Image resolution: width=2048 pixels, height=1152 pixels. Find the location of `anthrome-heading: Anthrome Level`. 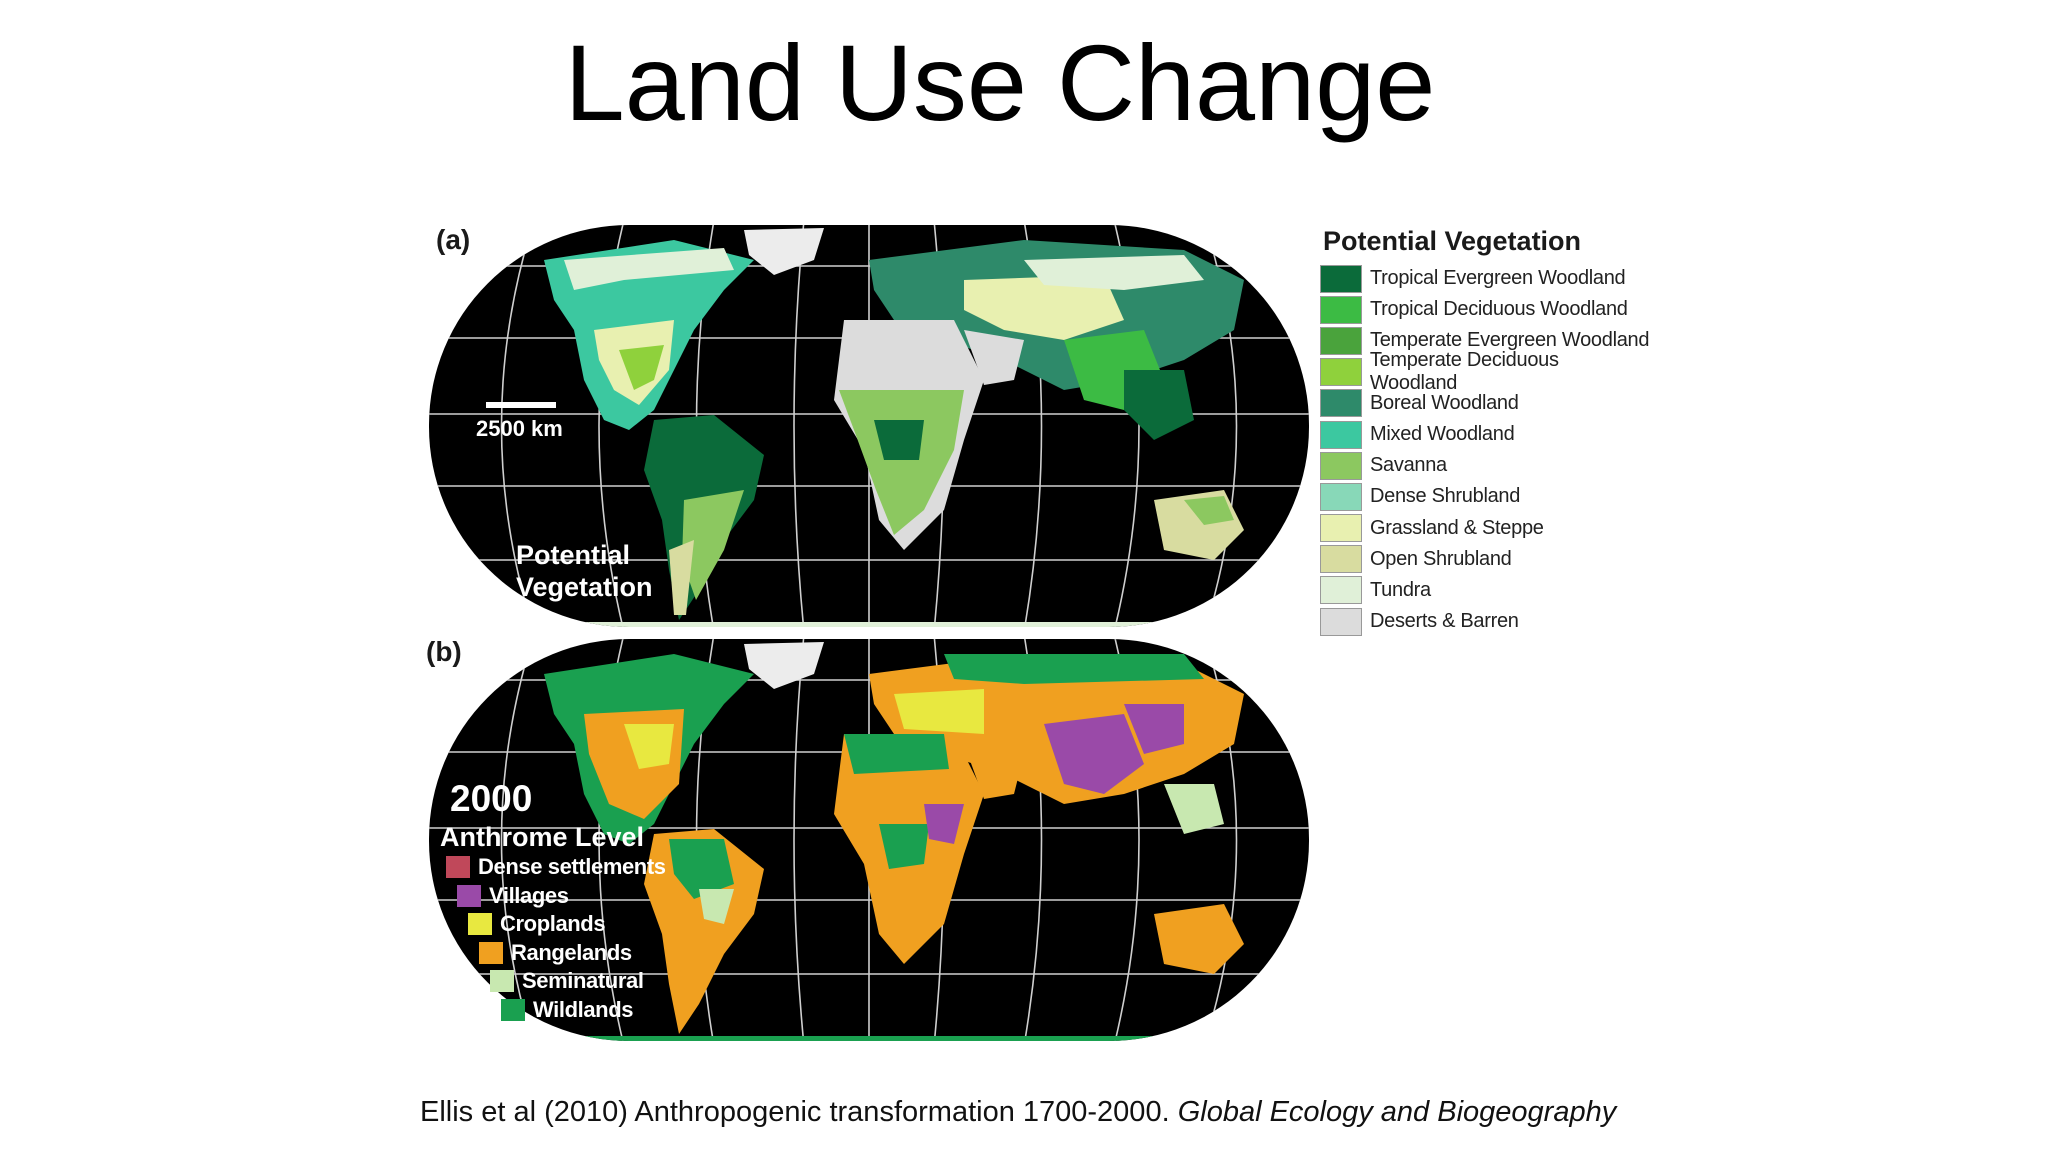

anthrome-heading: Anthrome Level is located at coordinates (542, 837).